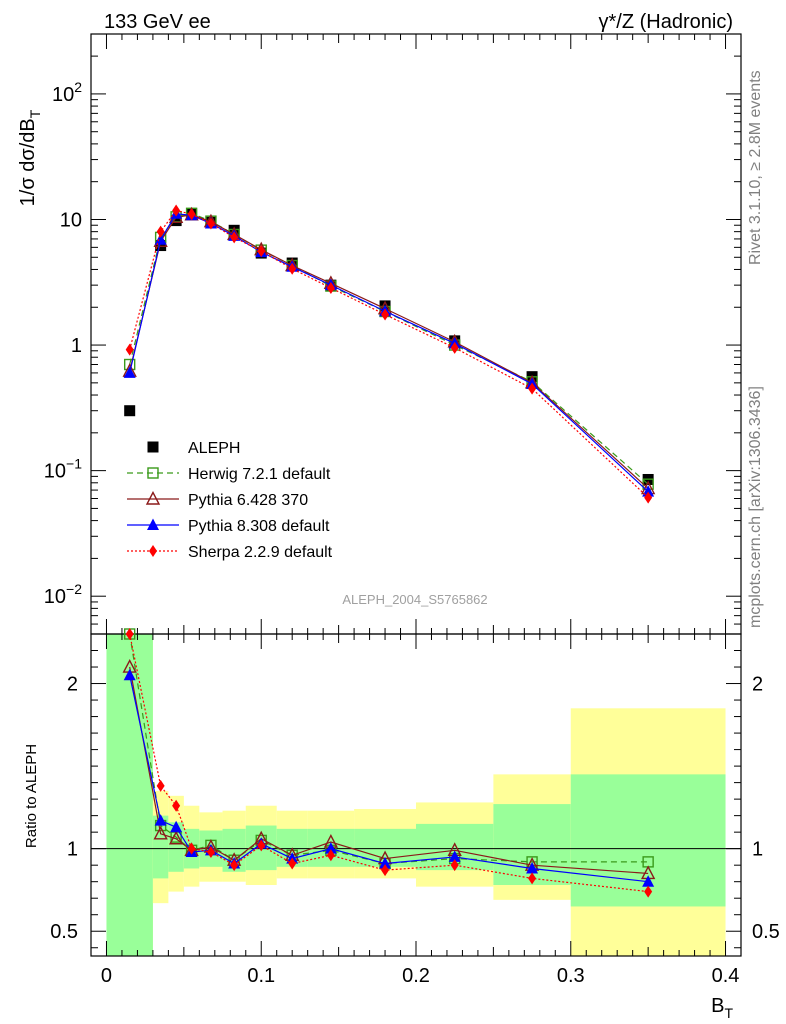 Image resolution: width=786 pixels, height=1024 pixels. Describe the element at coordinates (106, 976) in the screenshot. I see `x-tick-label: 0` at that location.